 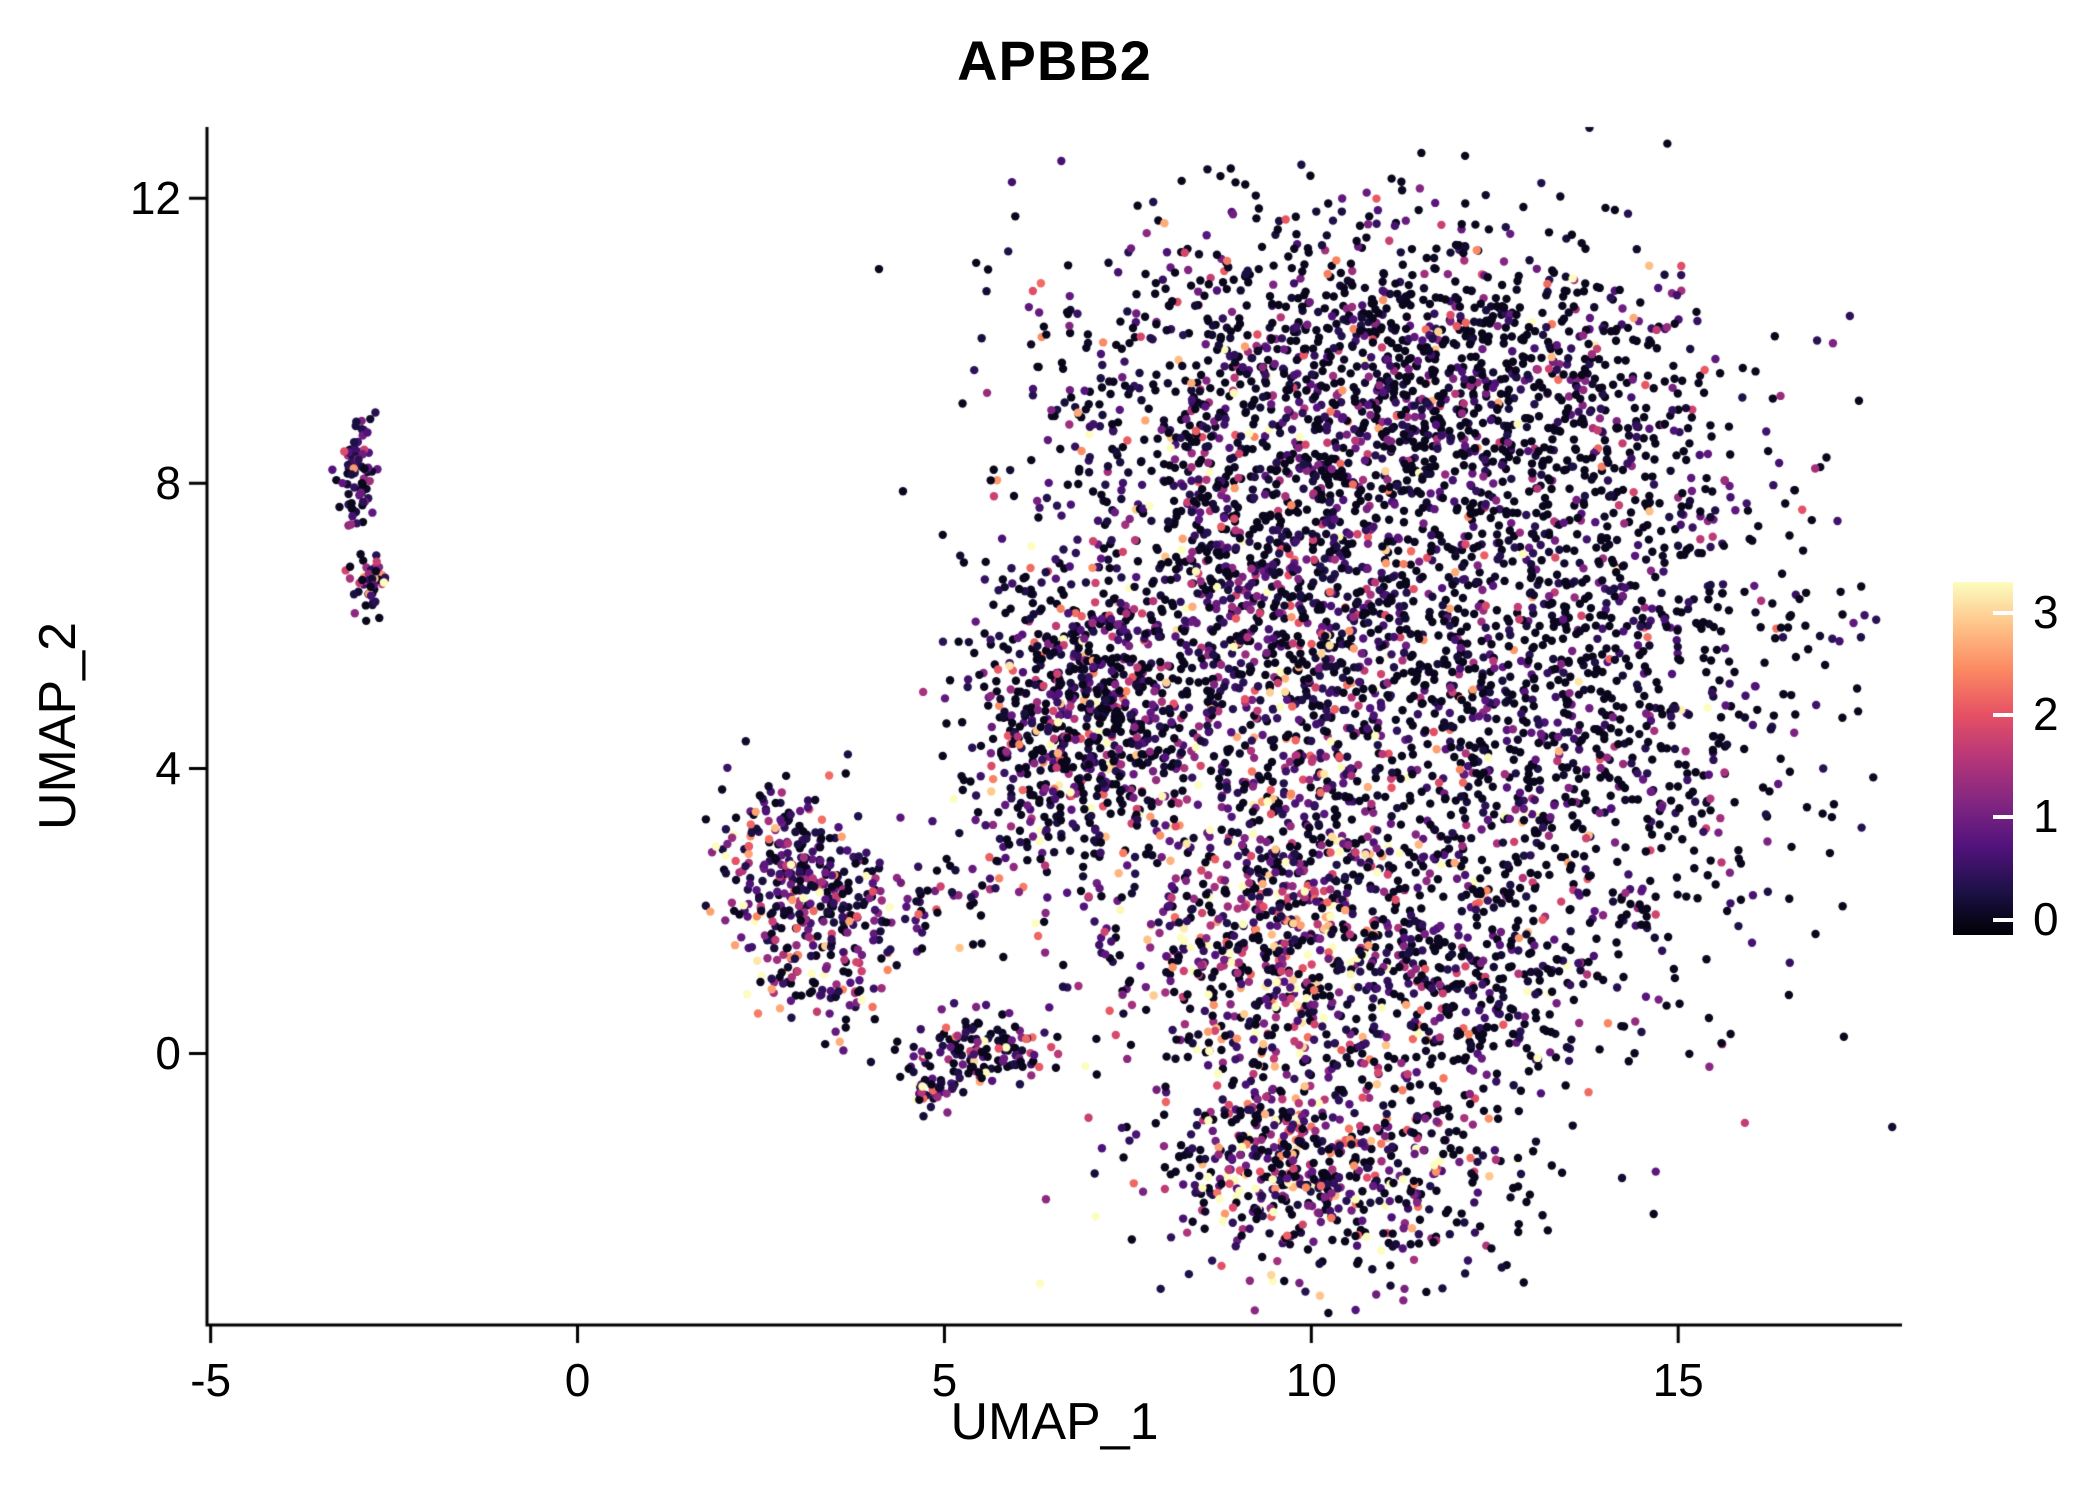 What do you see at coordinates (577, 1380) in the screenshot?
I see `x-tick-label: 0` at bounding box center [577, 1380].